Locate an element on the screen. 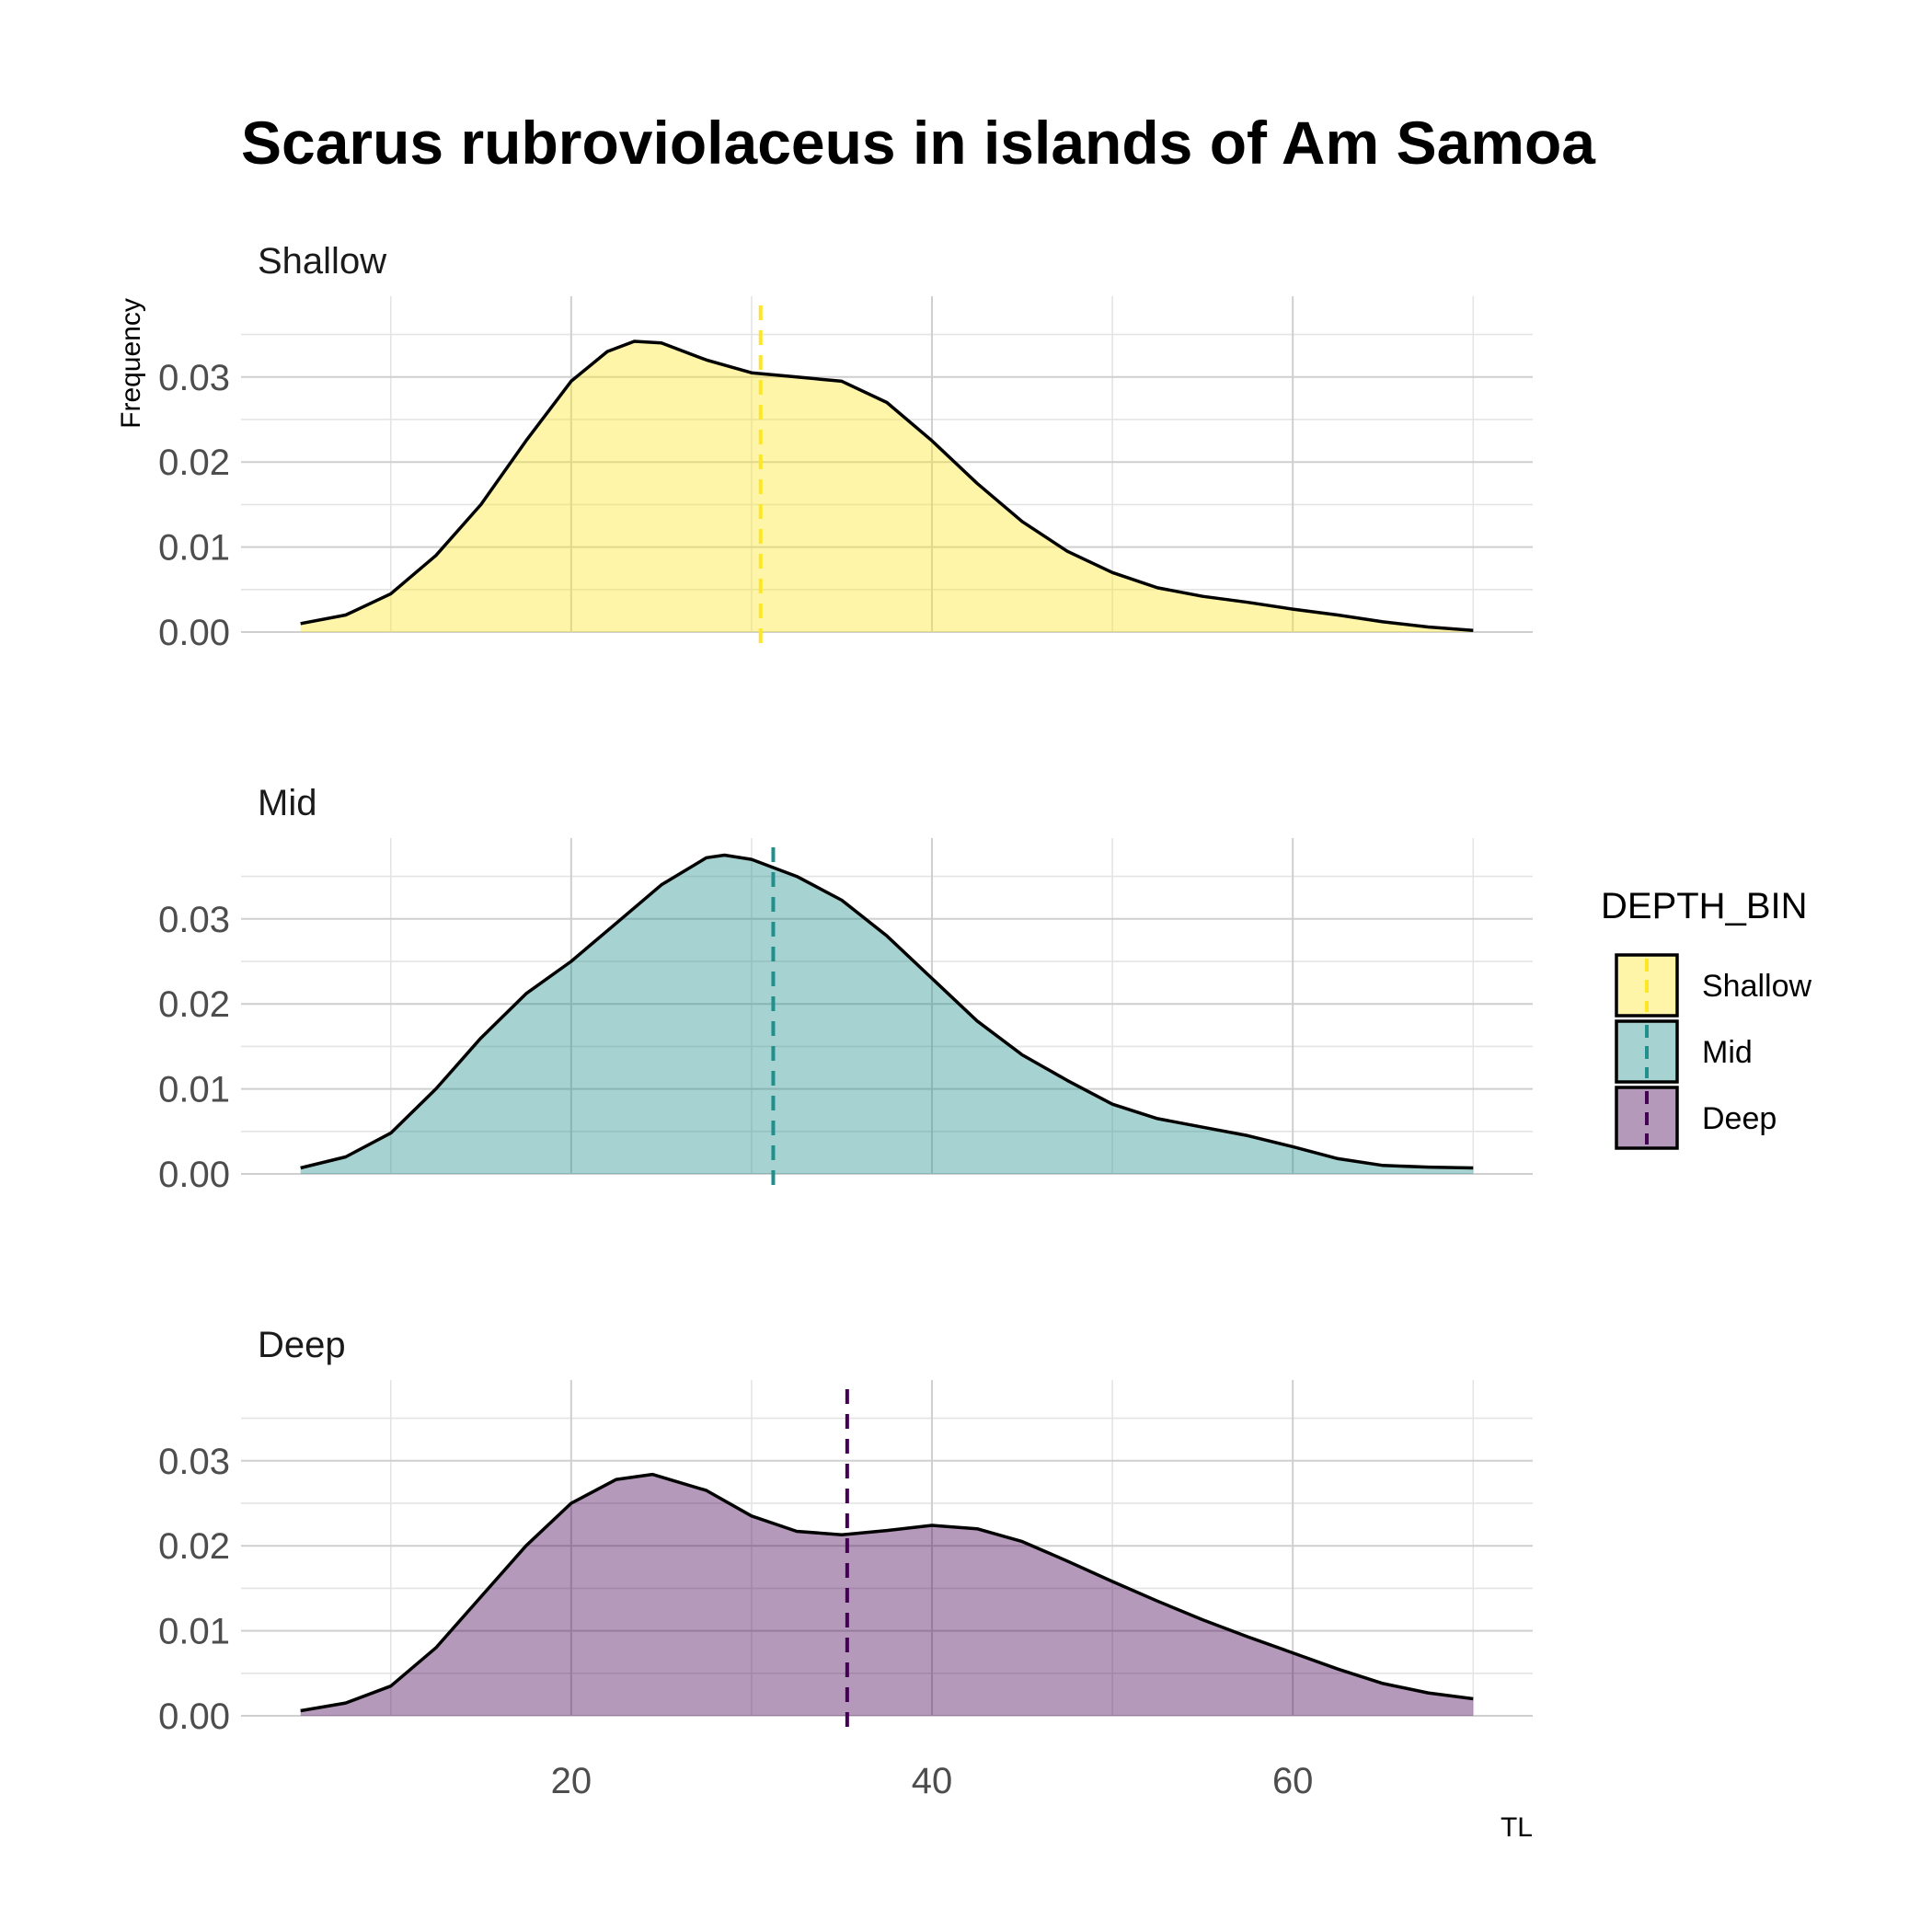 The width and height of the screenshot is (1932, 1932). legend: DEPTH_BIN Shallow Mid Deep is located at coordinates (1706, 1018).